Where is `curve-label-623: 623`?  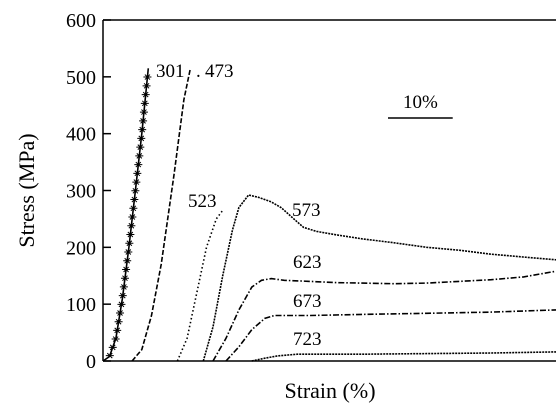 curve-label-623: 623 is located at coordinates (307, 262).